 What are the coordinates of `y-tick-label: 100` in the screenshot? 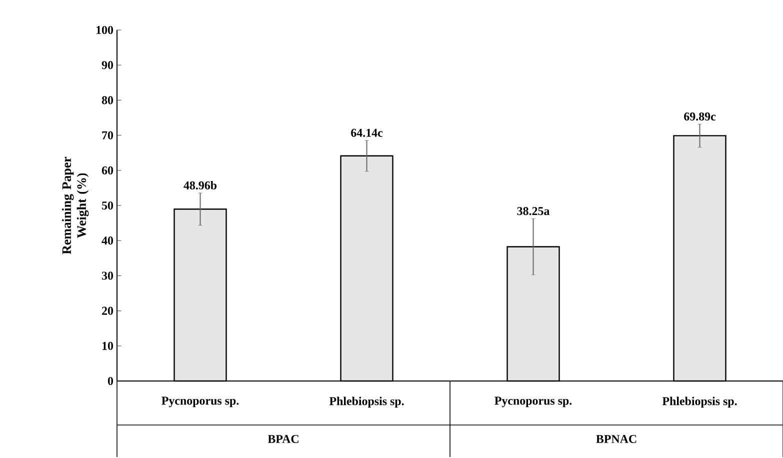 It's located at (105, 30).